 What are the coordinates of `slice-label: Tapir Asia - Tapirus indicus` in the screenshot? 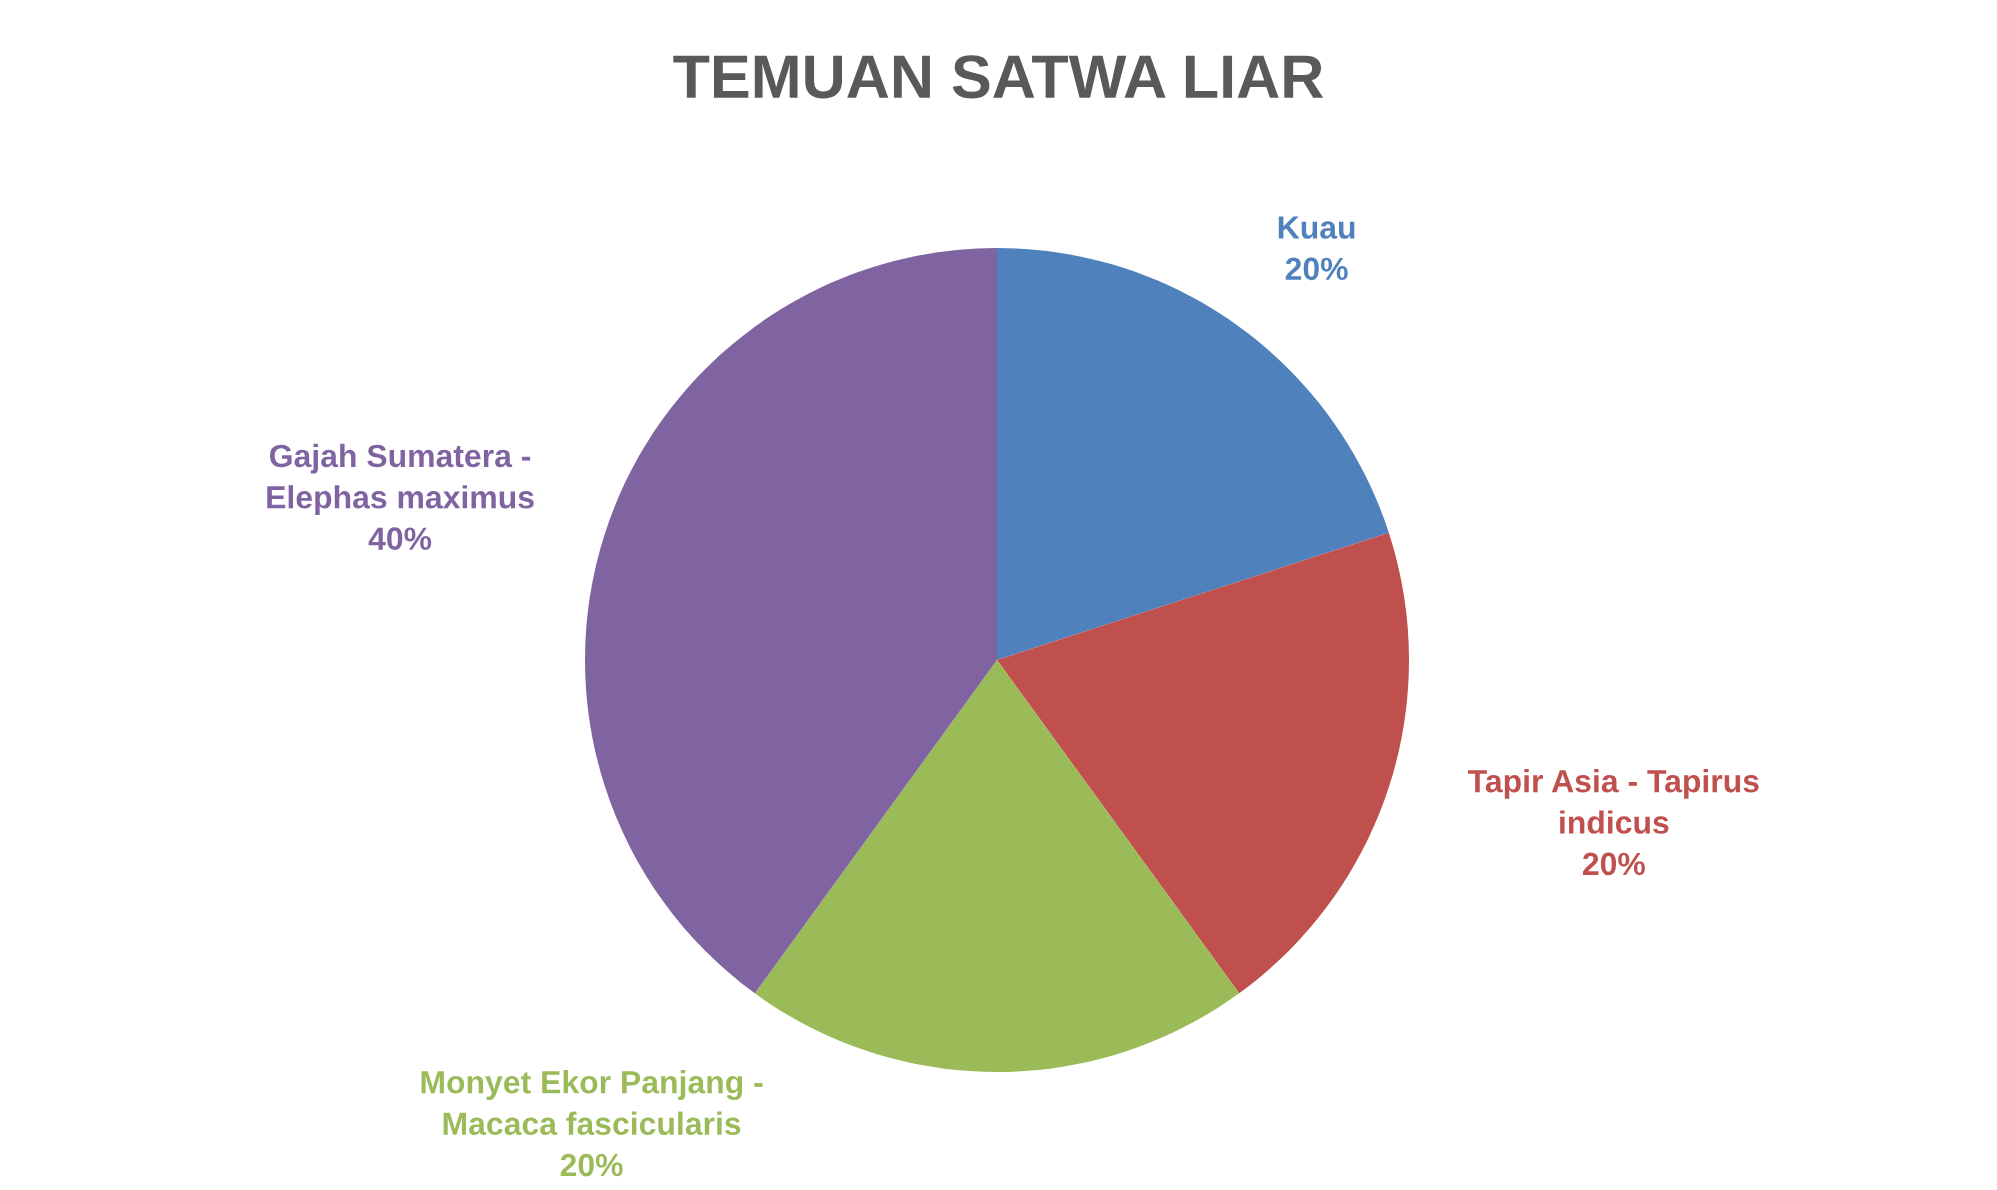 It's located at (1613, 801).